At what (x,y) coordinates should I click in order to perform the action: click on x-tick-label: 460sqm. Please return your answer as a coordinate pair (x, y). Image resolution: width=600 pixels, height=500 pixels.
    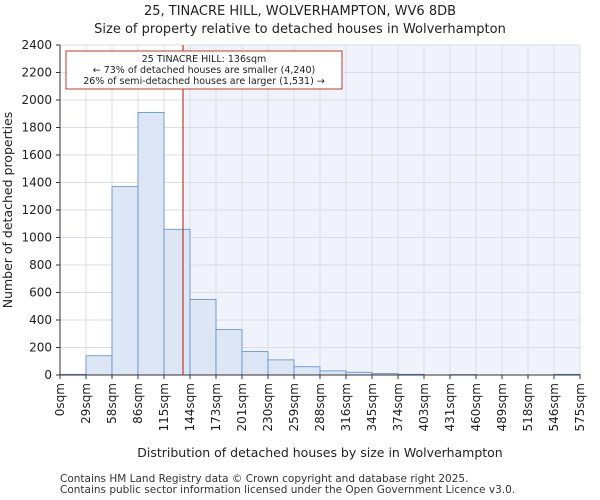
    Looking at the image, I should click on (476, 407).